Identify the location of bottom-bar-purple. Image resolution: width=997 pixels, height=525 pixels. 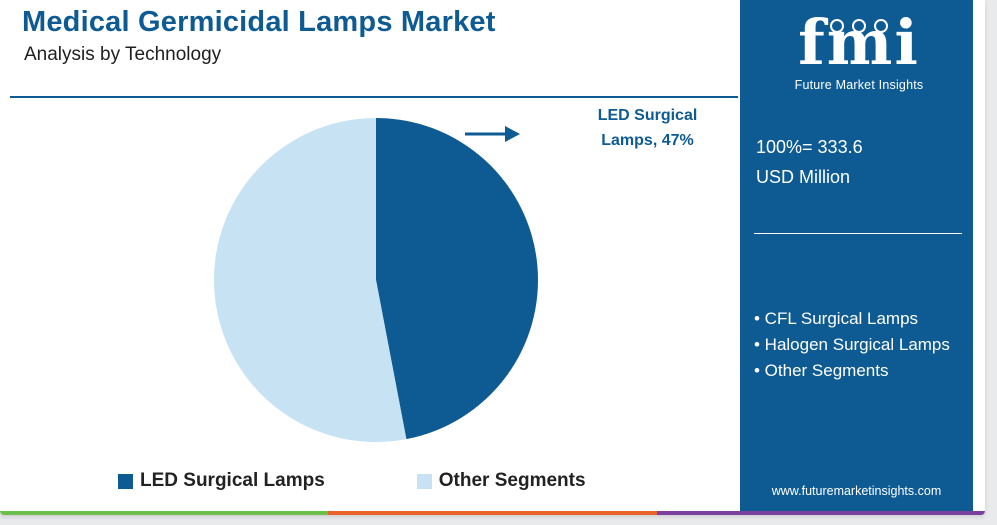
(820, 513).